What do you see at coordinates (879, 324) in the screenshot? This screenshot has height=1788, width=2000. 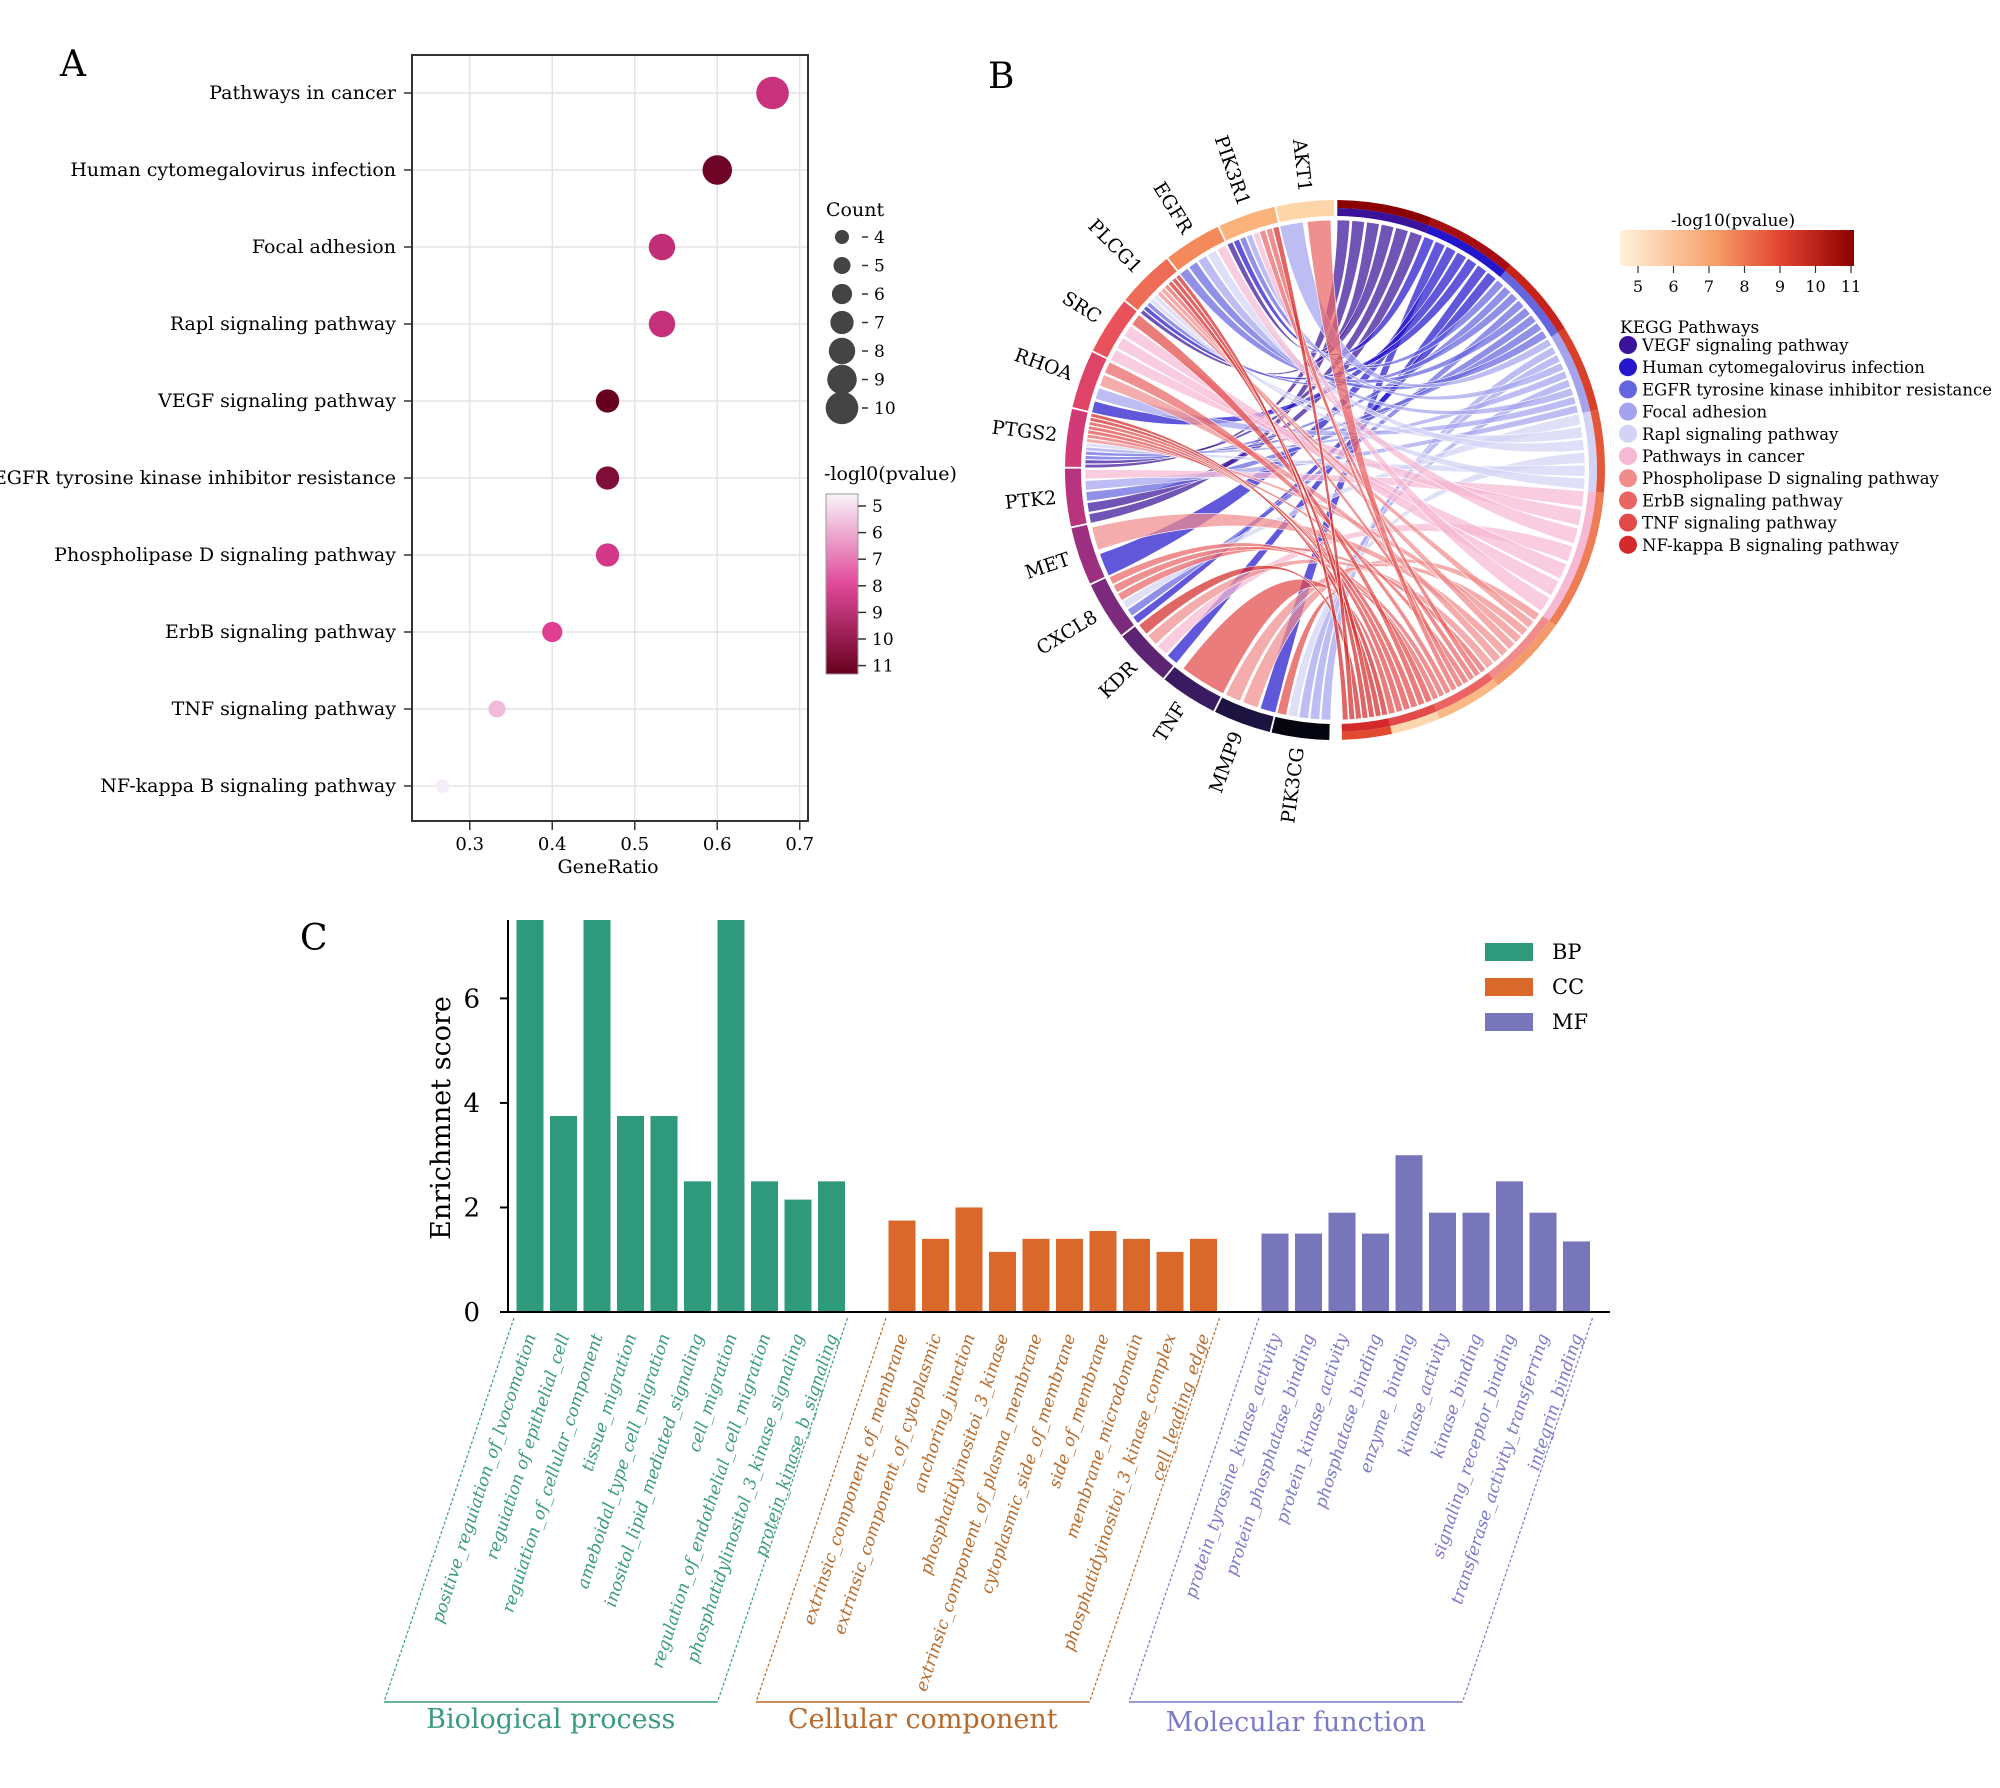 I see `count-legend-label: 7` at bounding box center [879, 324].